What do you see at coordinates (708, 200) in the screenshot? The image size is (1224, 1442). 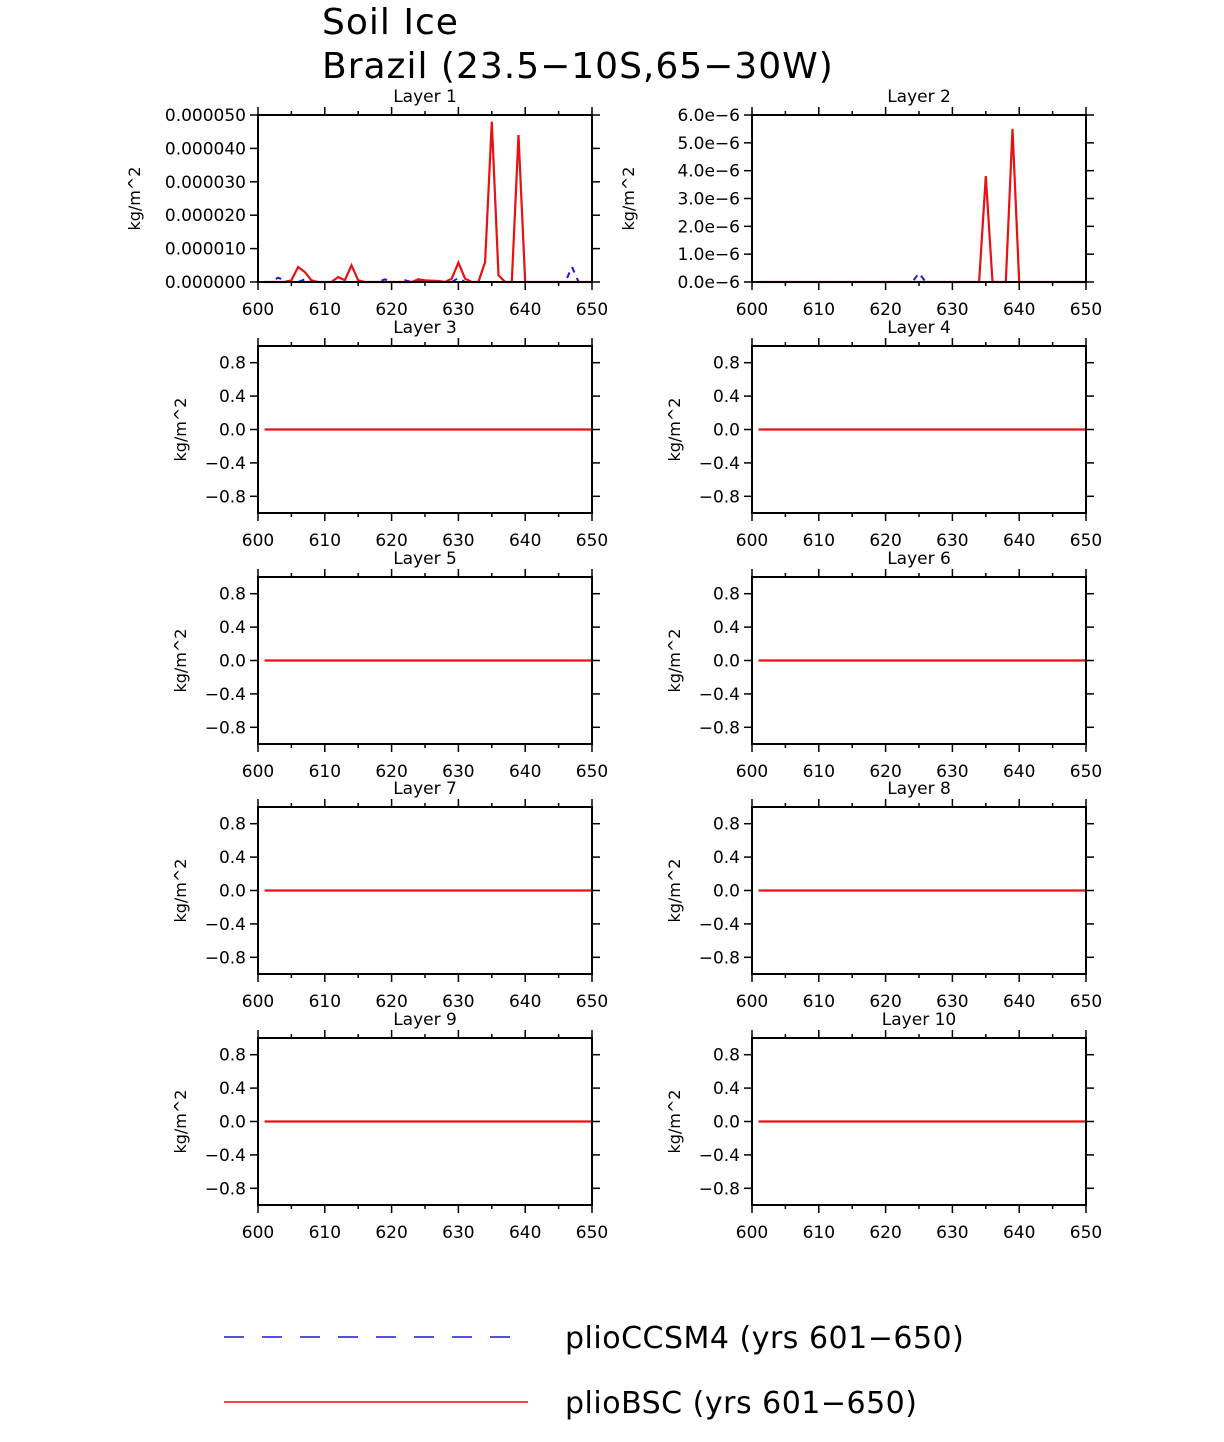 I see `y-tick-label: 3.0e−6` at bounding box center [708, 200].